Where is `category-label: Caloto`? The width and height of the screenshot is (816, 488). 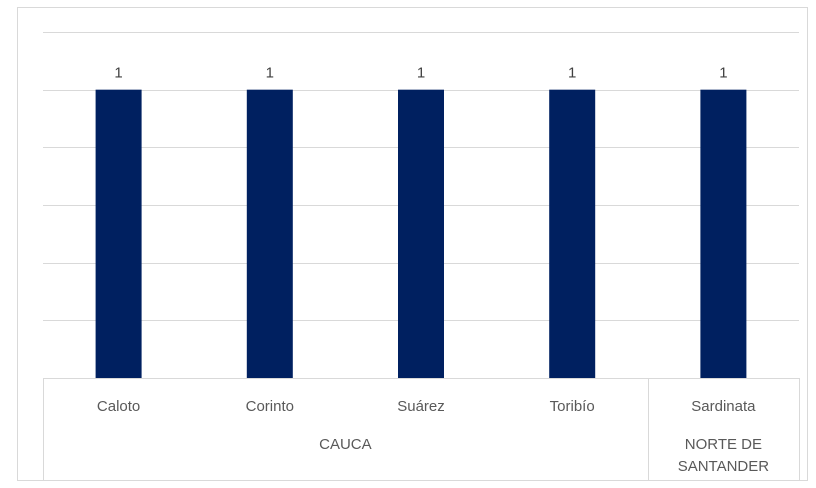
category-label: Caloto is located at coordinates (118, 406).